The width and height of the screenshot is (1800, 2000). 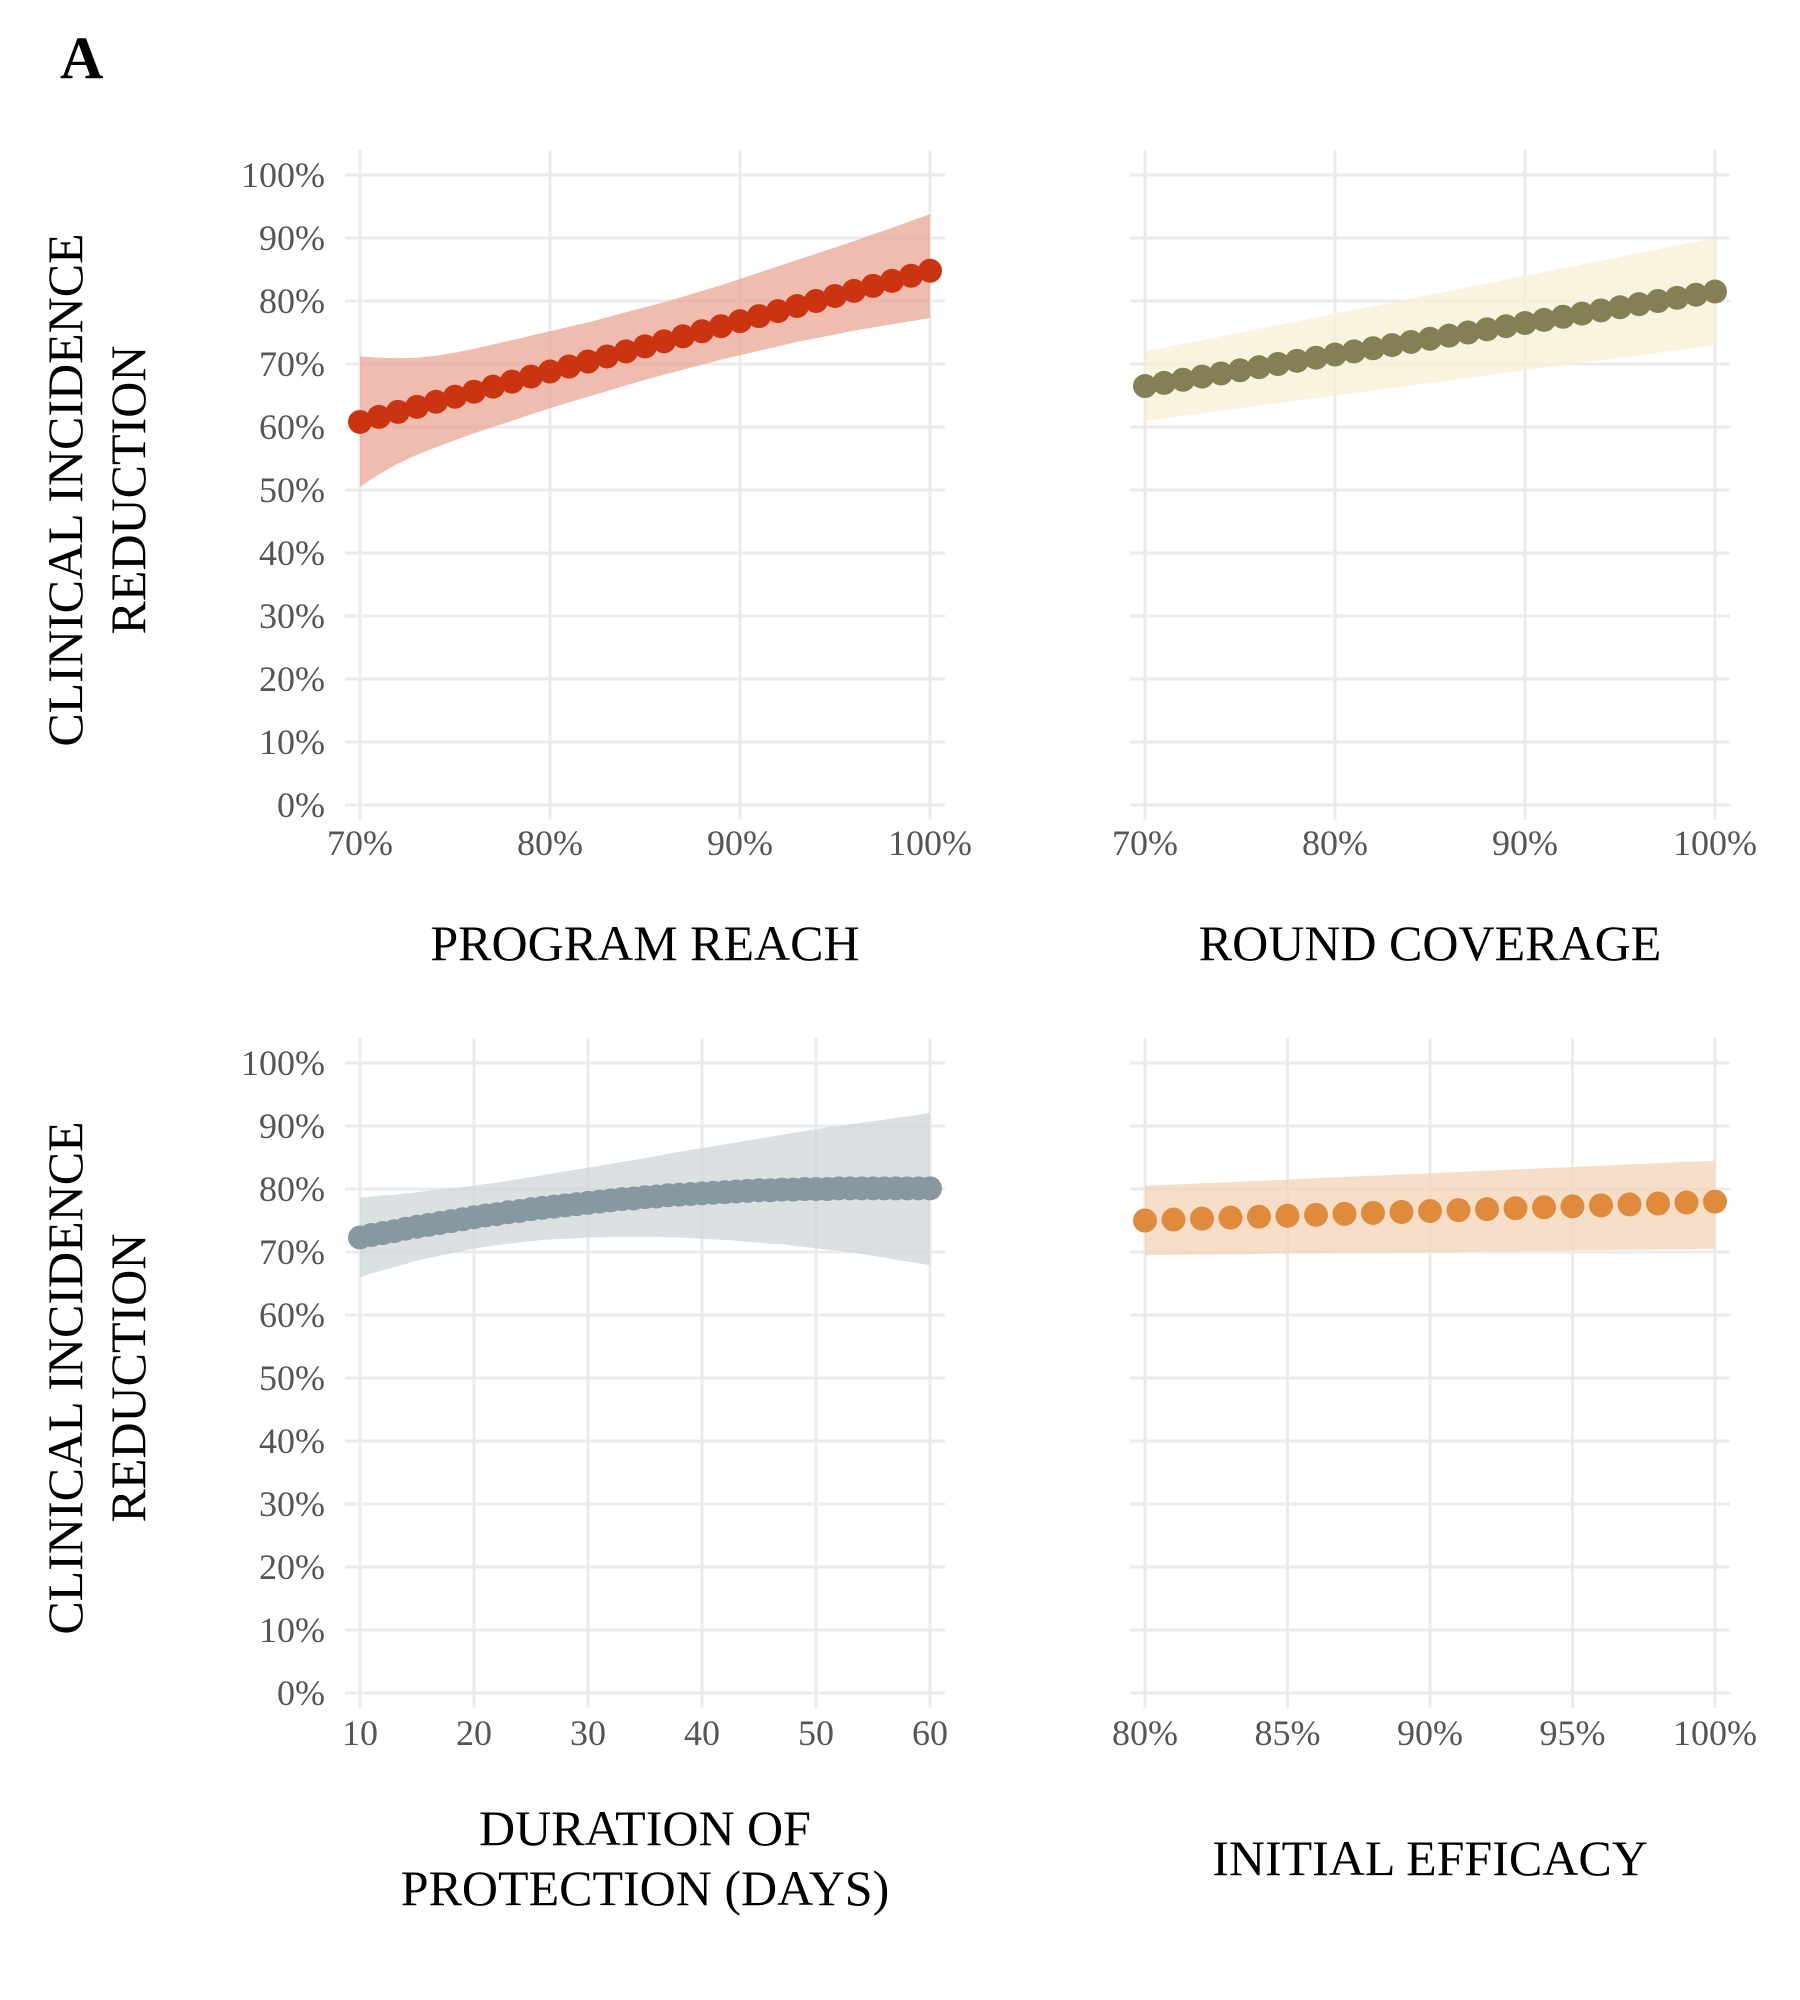 What do you see at coordinates (292, 427) in the screenshot?
I see `y-tick-label: 60%` at bounding box center [292, 427].